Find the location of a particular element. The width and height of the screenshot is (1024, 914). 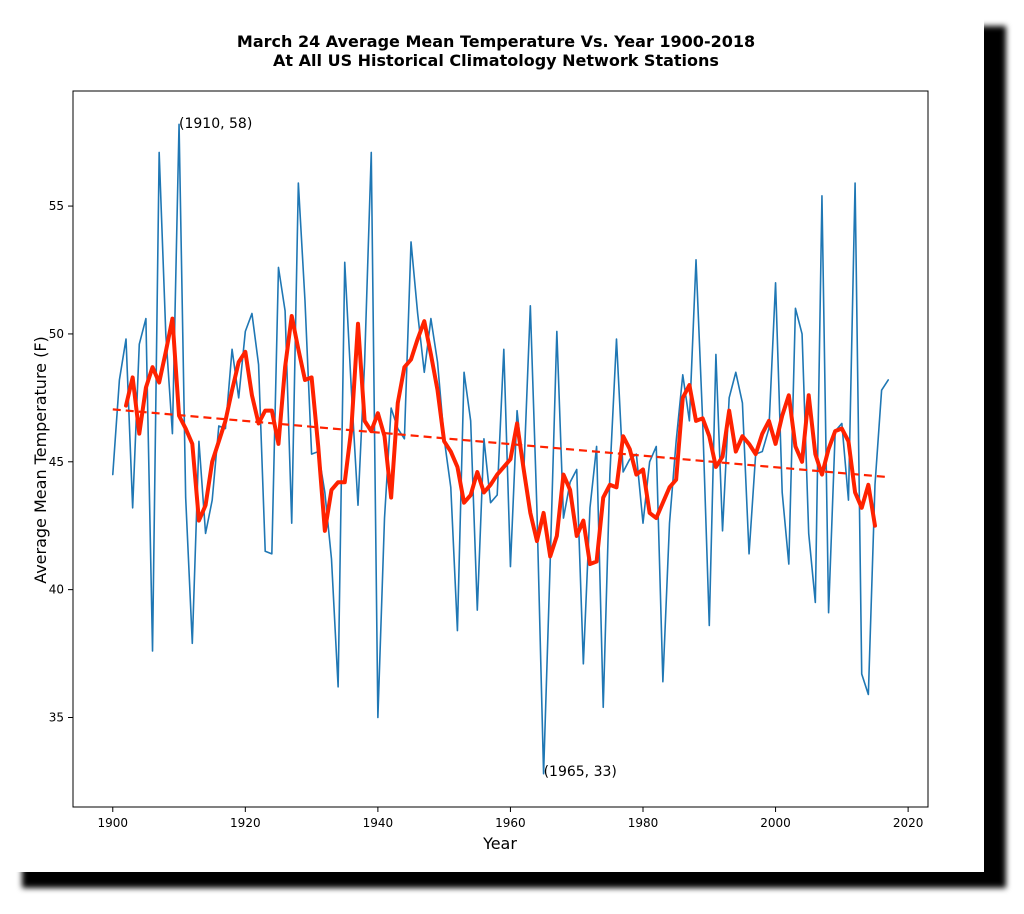

x-tick-label: 1920 is located at coordinates (245, 823).